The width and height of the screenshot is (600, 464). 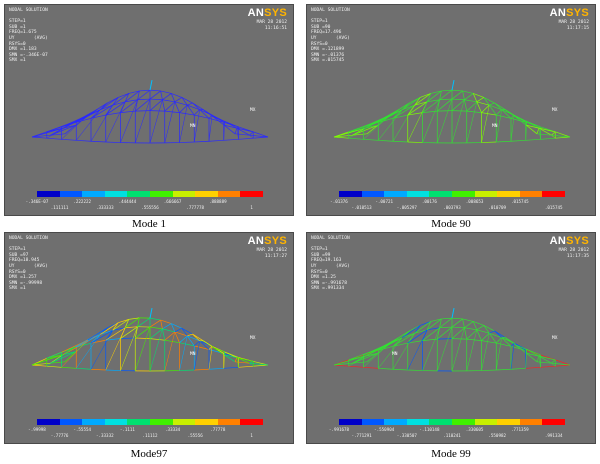 What do you see at coordinates (193, 126) in the screenshot?
I see `node-marker-label: MN` at bounding box center [193, 126].